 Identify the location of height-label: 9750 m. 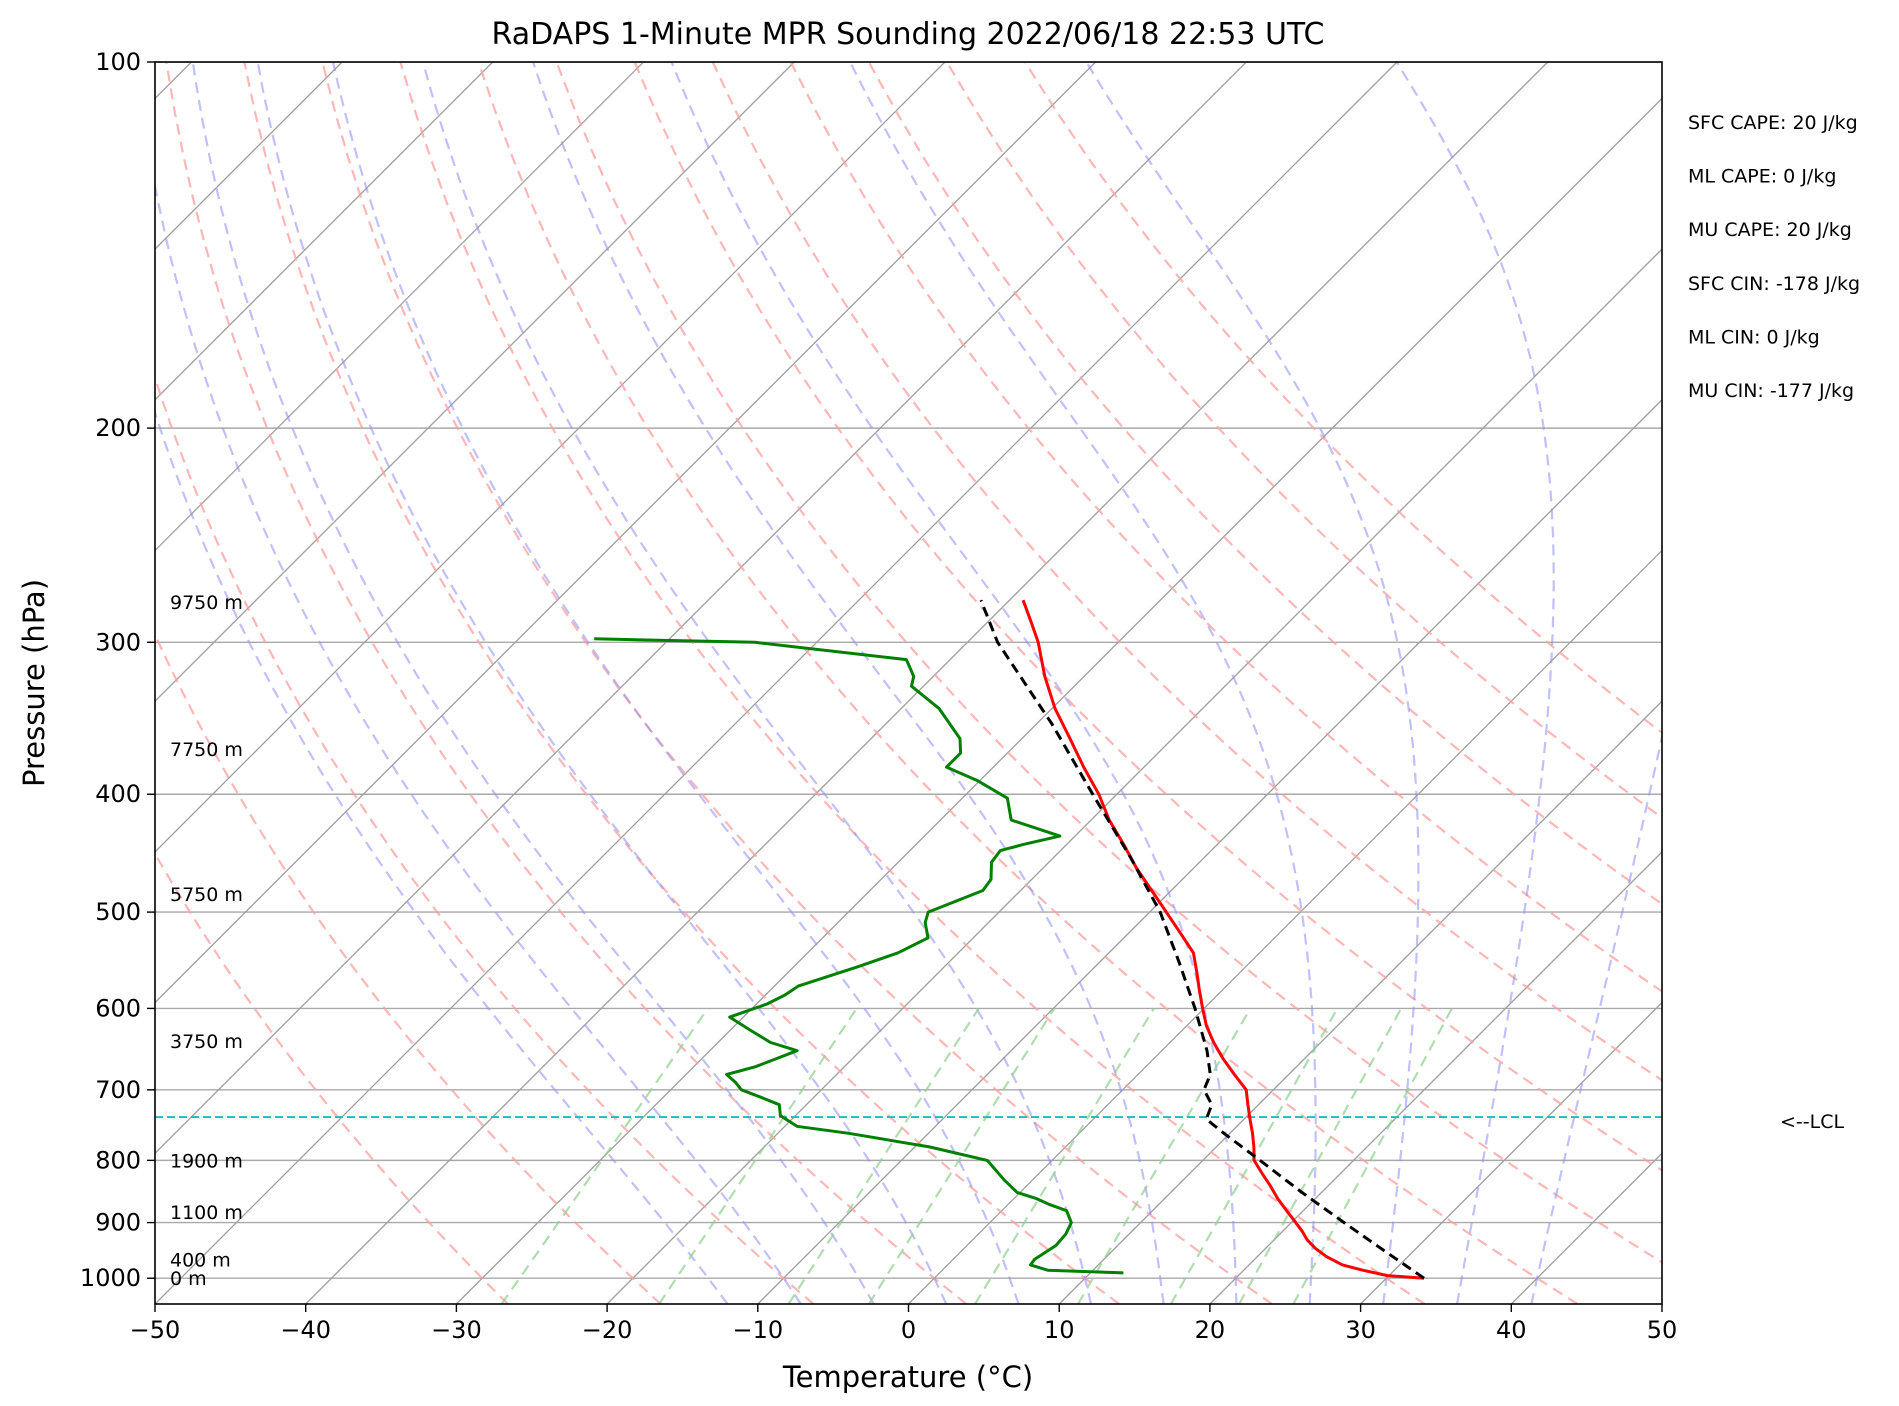
(206, 603).